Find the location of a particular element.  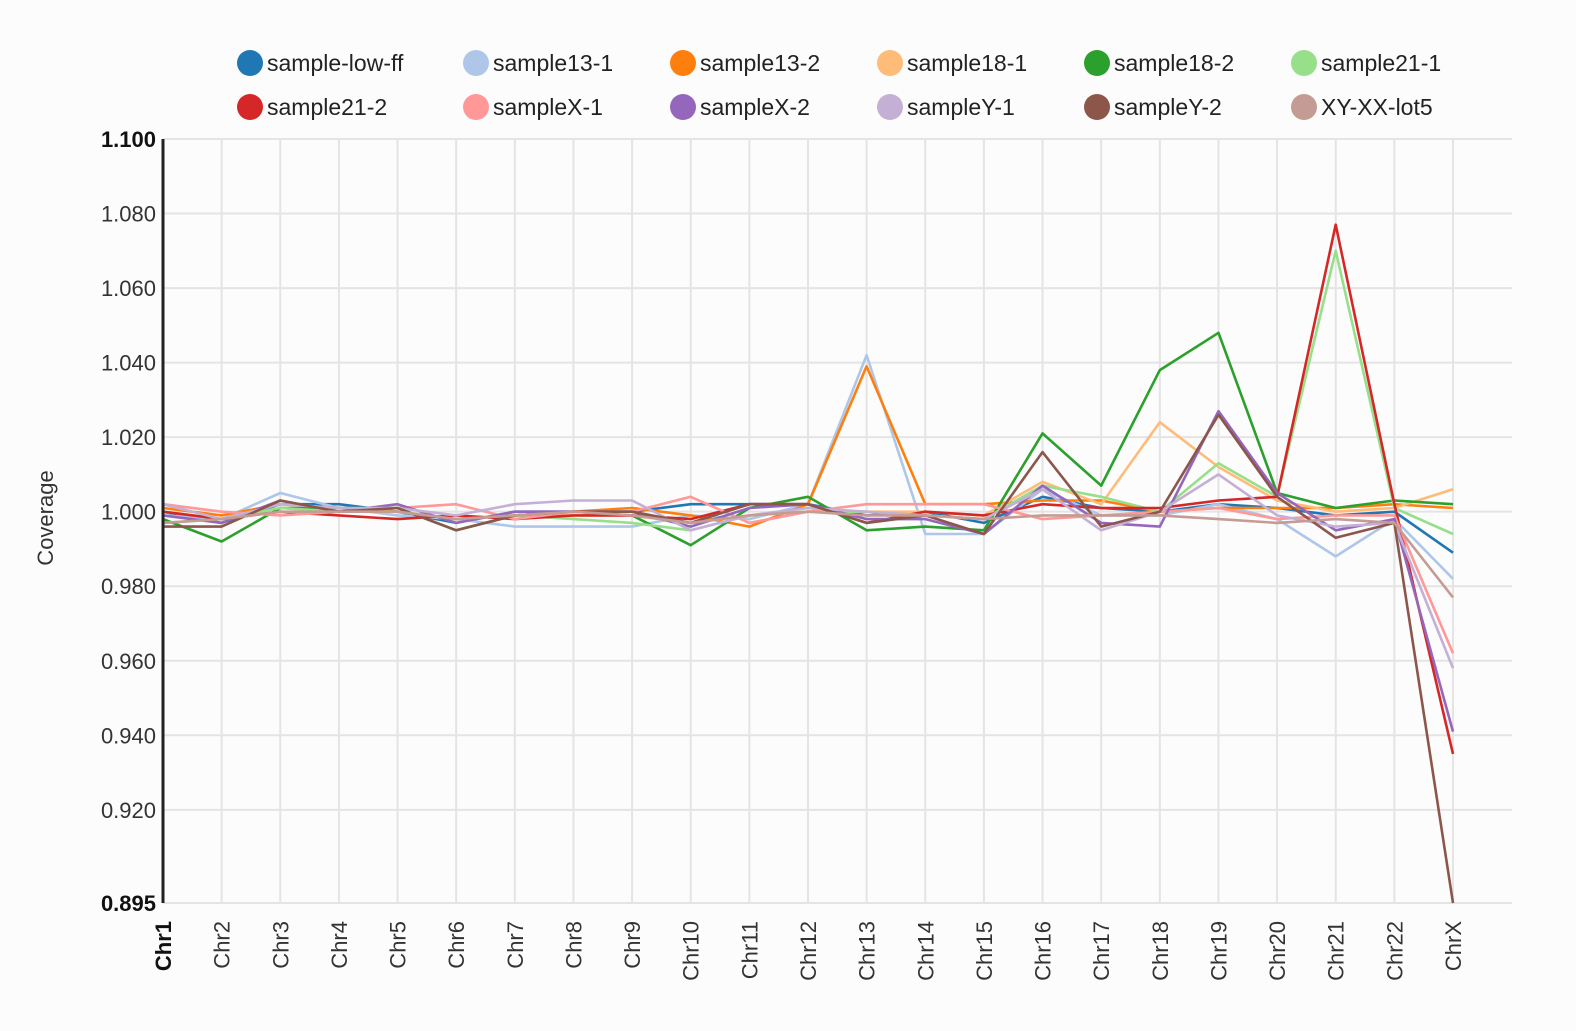

legend-label: sample21-2 is located at coordinates (327, 107).